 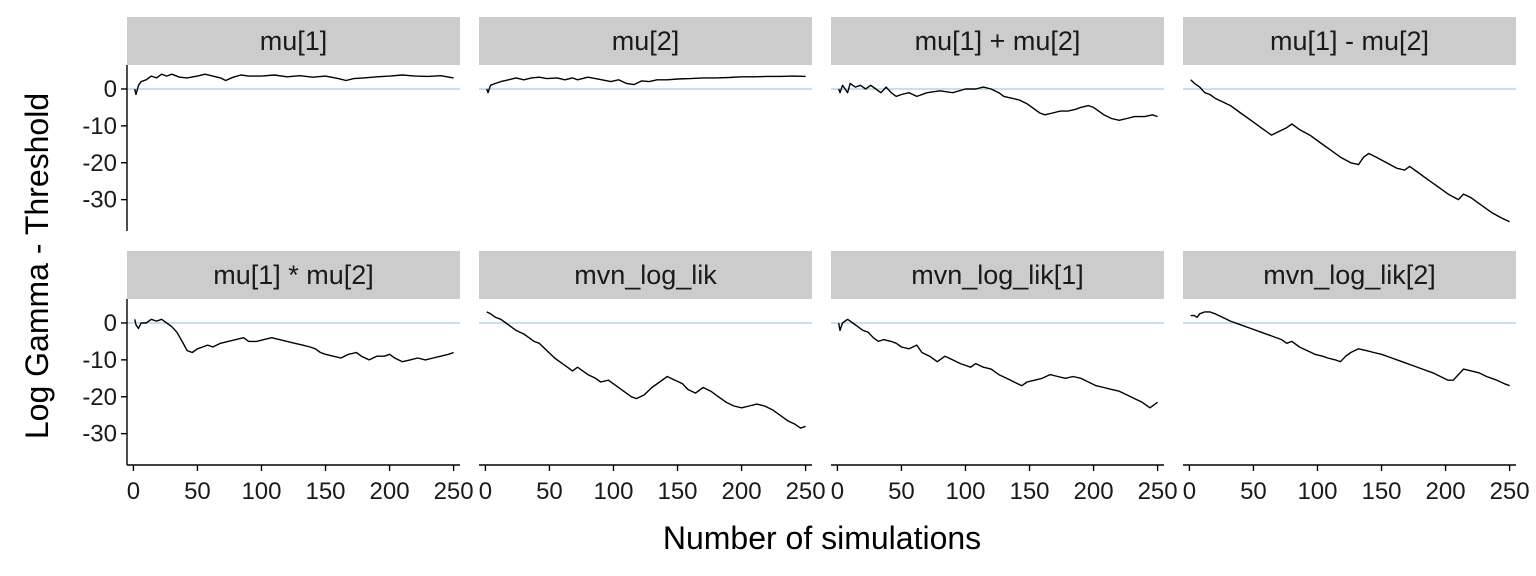 I want to click on panel-title: mvn_log_lik[1], so click(x=997, y=275).